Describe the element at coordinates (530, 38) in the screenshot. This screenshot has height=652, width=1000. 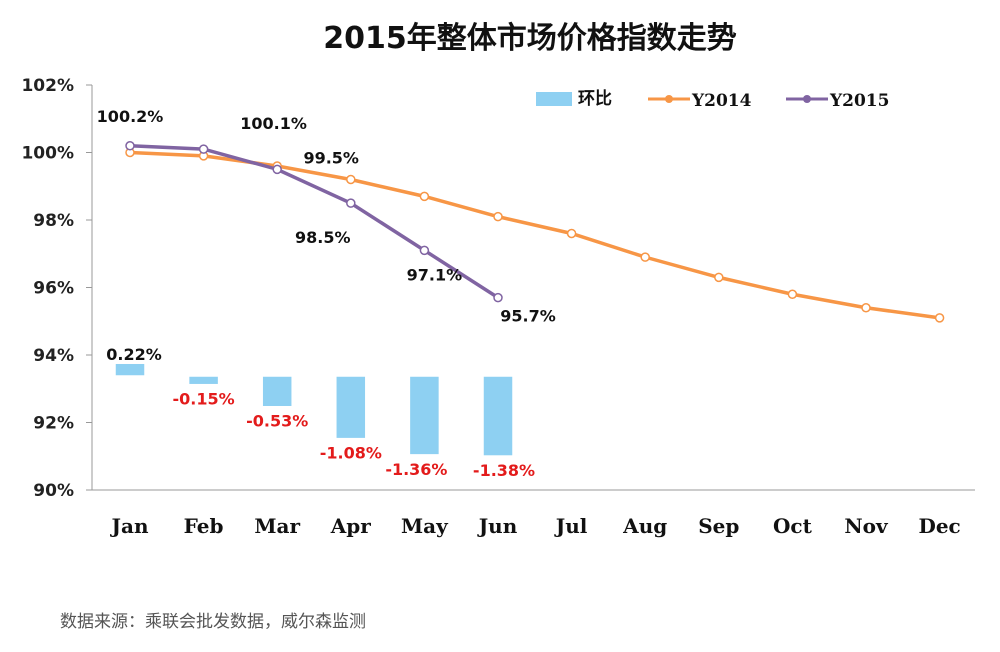
I see `chart-title: 2015年整体市场价格指数走势` at that location.